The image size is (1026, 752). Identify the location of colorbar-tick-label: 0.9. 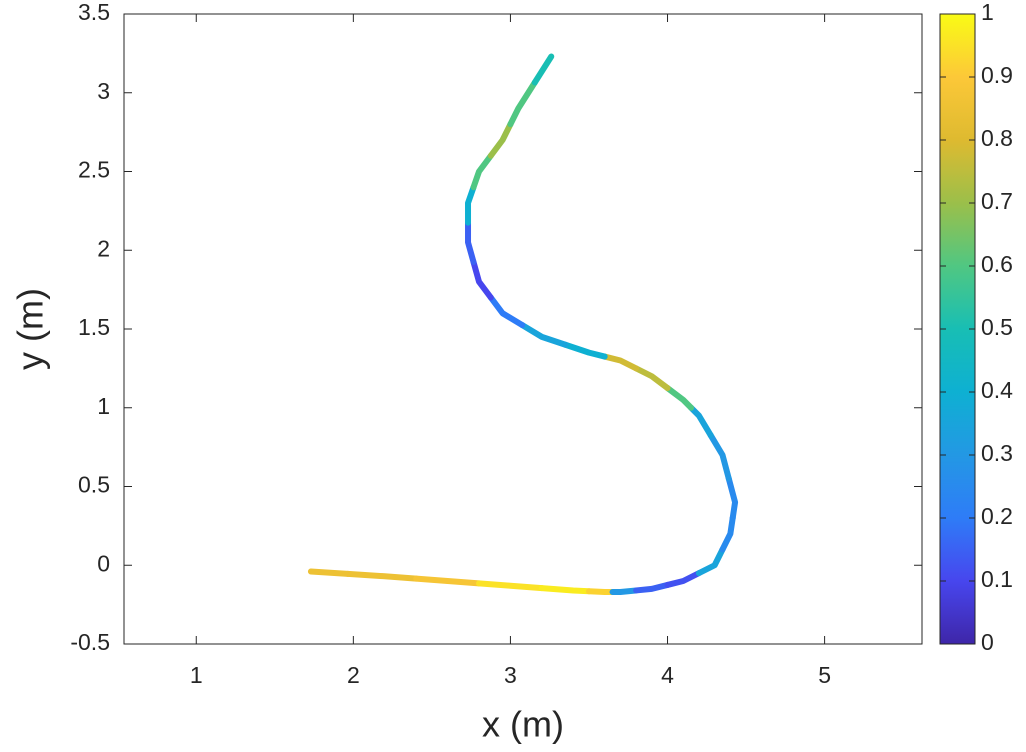
(997, 75).